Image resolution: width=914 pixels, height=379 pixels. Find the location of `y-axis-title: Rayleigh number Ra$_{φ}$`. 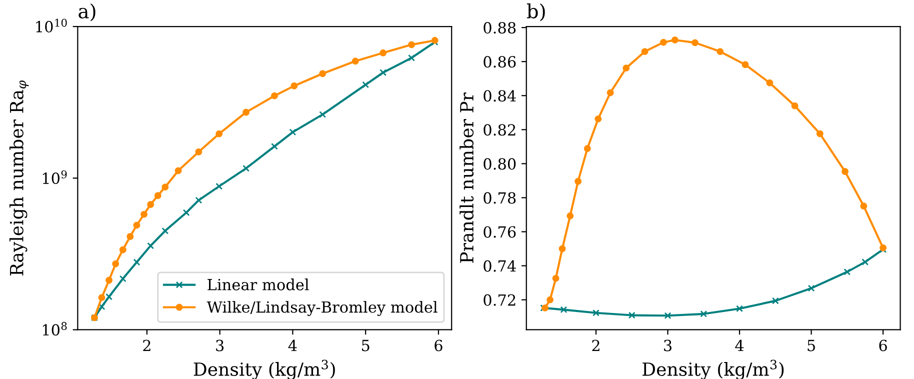

y-axis-title: Rayleigh number Ra$_{φ}$ is located at coordinates (19, 178).